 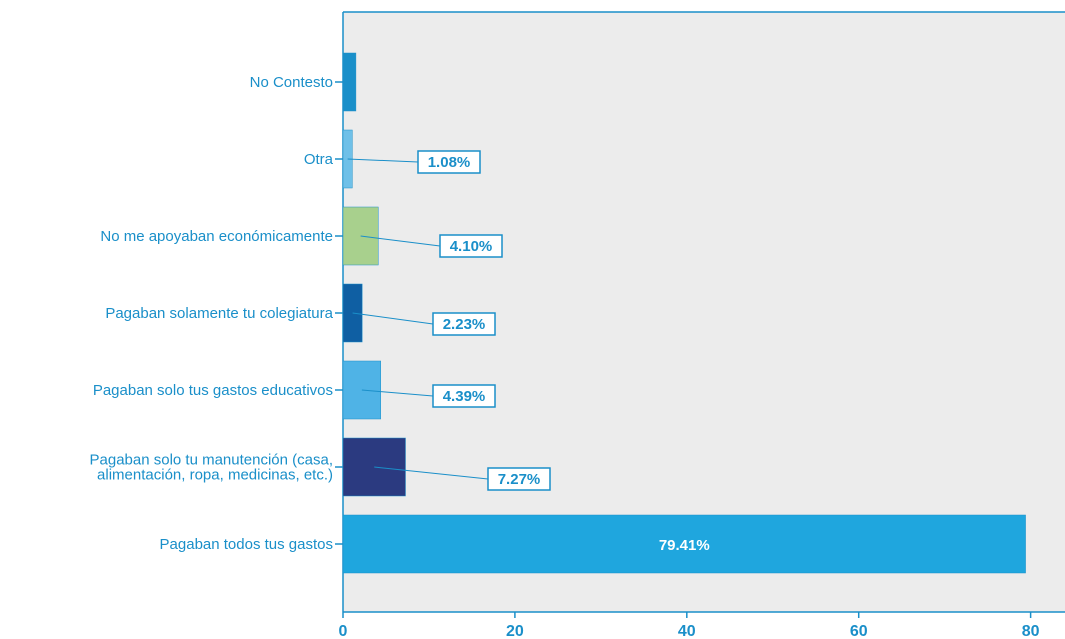 I want to click on x-tick-label: 40, so click(x=687, y=631).